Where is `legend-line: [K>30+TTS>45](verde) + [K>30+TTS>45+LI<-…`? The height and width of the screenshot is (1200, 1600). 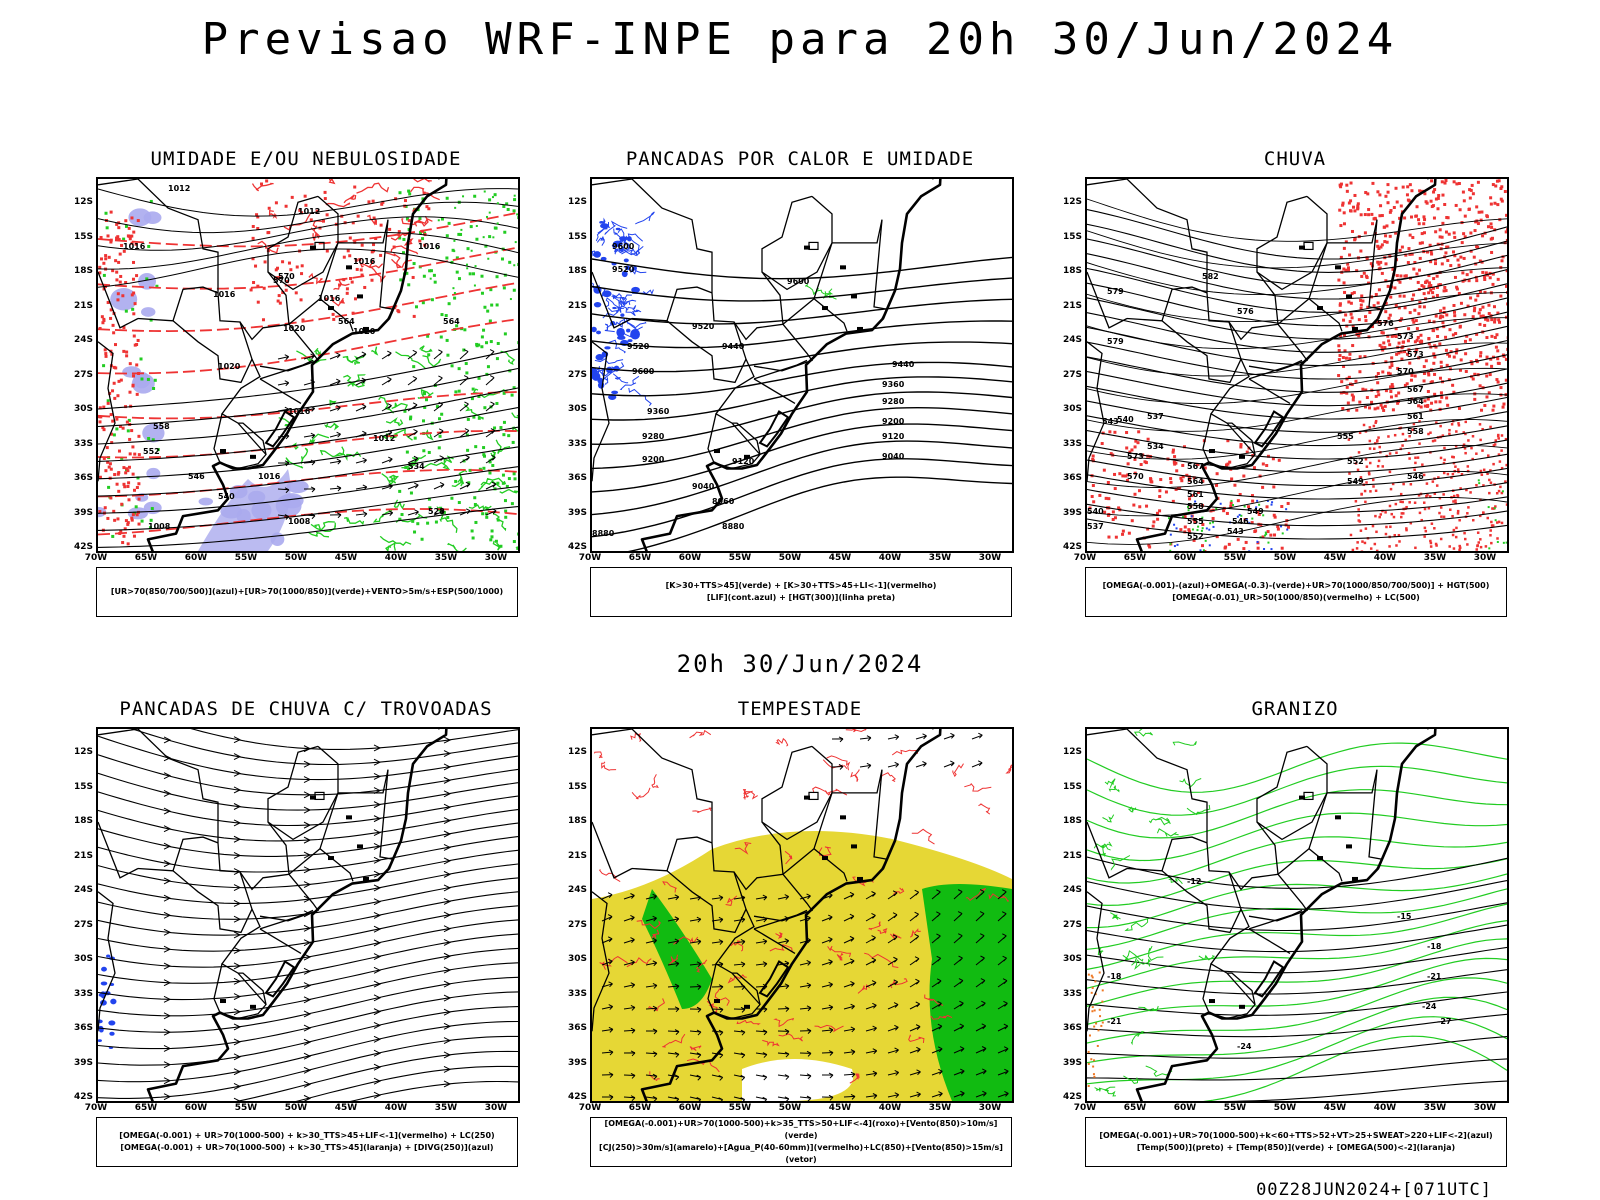
legend-line: [K>30+TTS>45](verde) + [K>30+TTS>45+LI<-… is located at coordinates (801, 585).